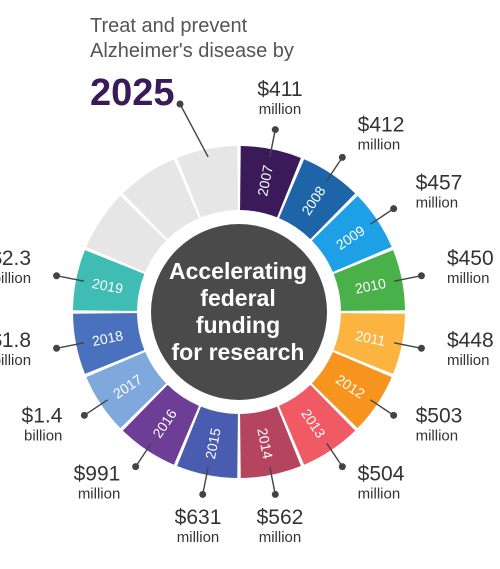 The width and height of the screenshot is (500, 569). Describe the element at coordinates (342, 467) in the screenshot. I see `connector-dot-2013` at that location.